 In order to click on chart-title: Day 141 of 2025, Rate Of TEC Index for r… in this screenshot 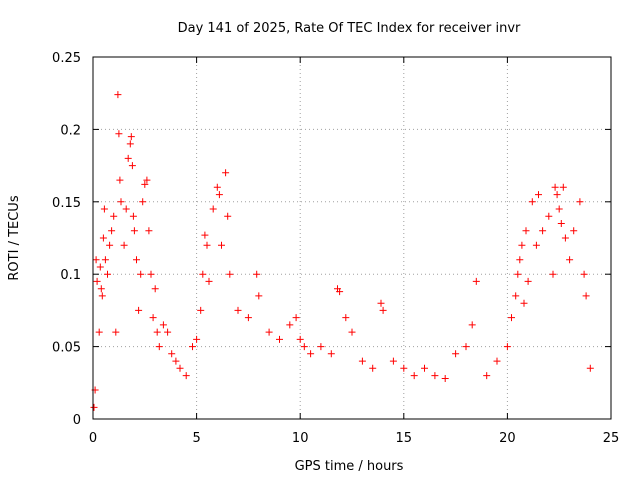, I will do `click(349, 28)`.